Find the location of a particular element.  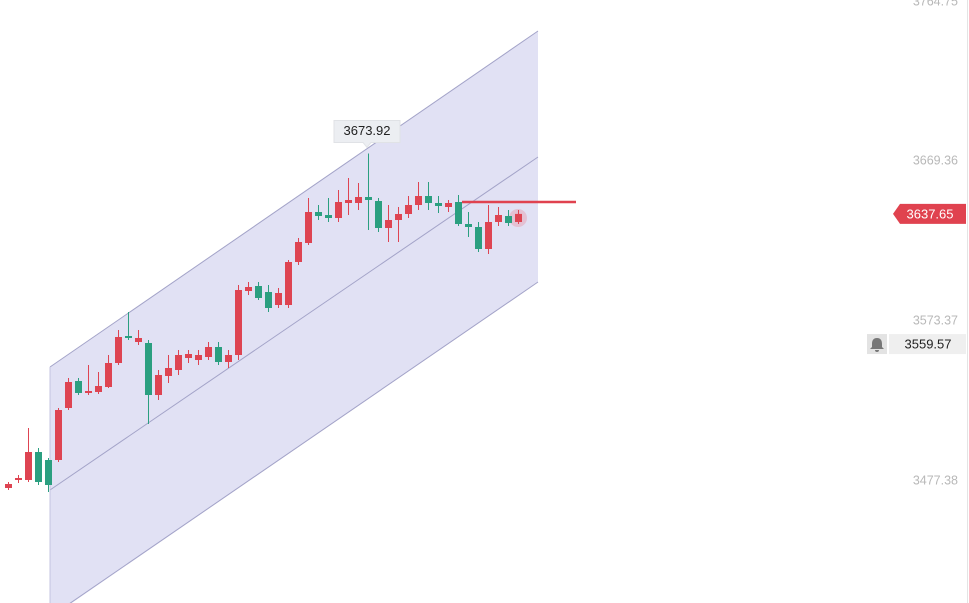

high-marker-box is located at coordinates (367, 134).